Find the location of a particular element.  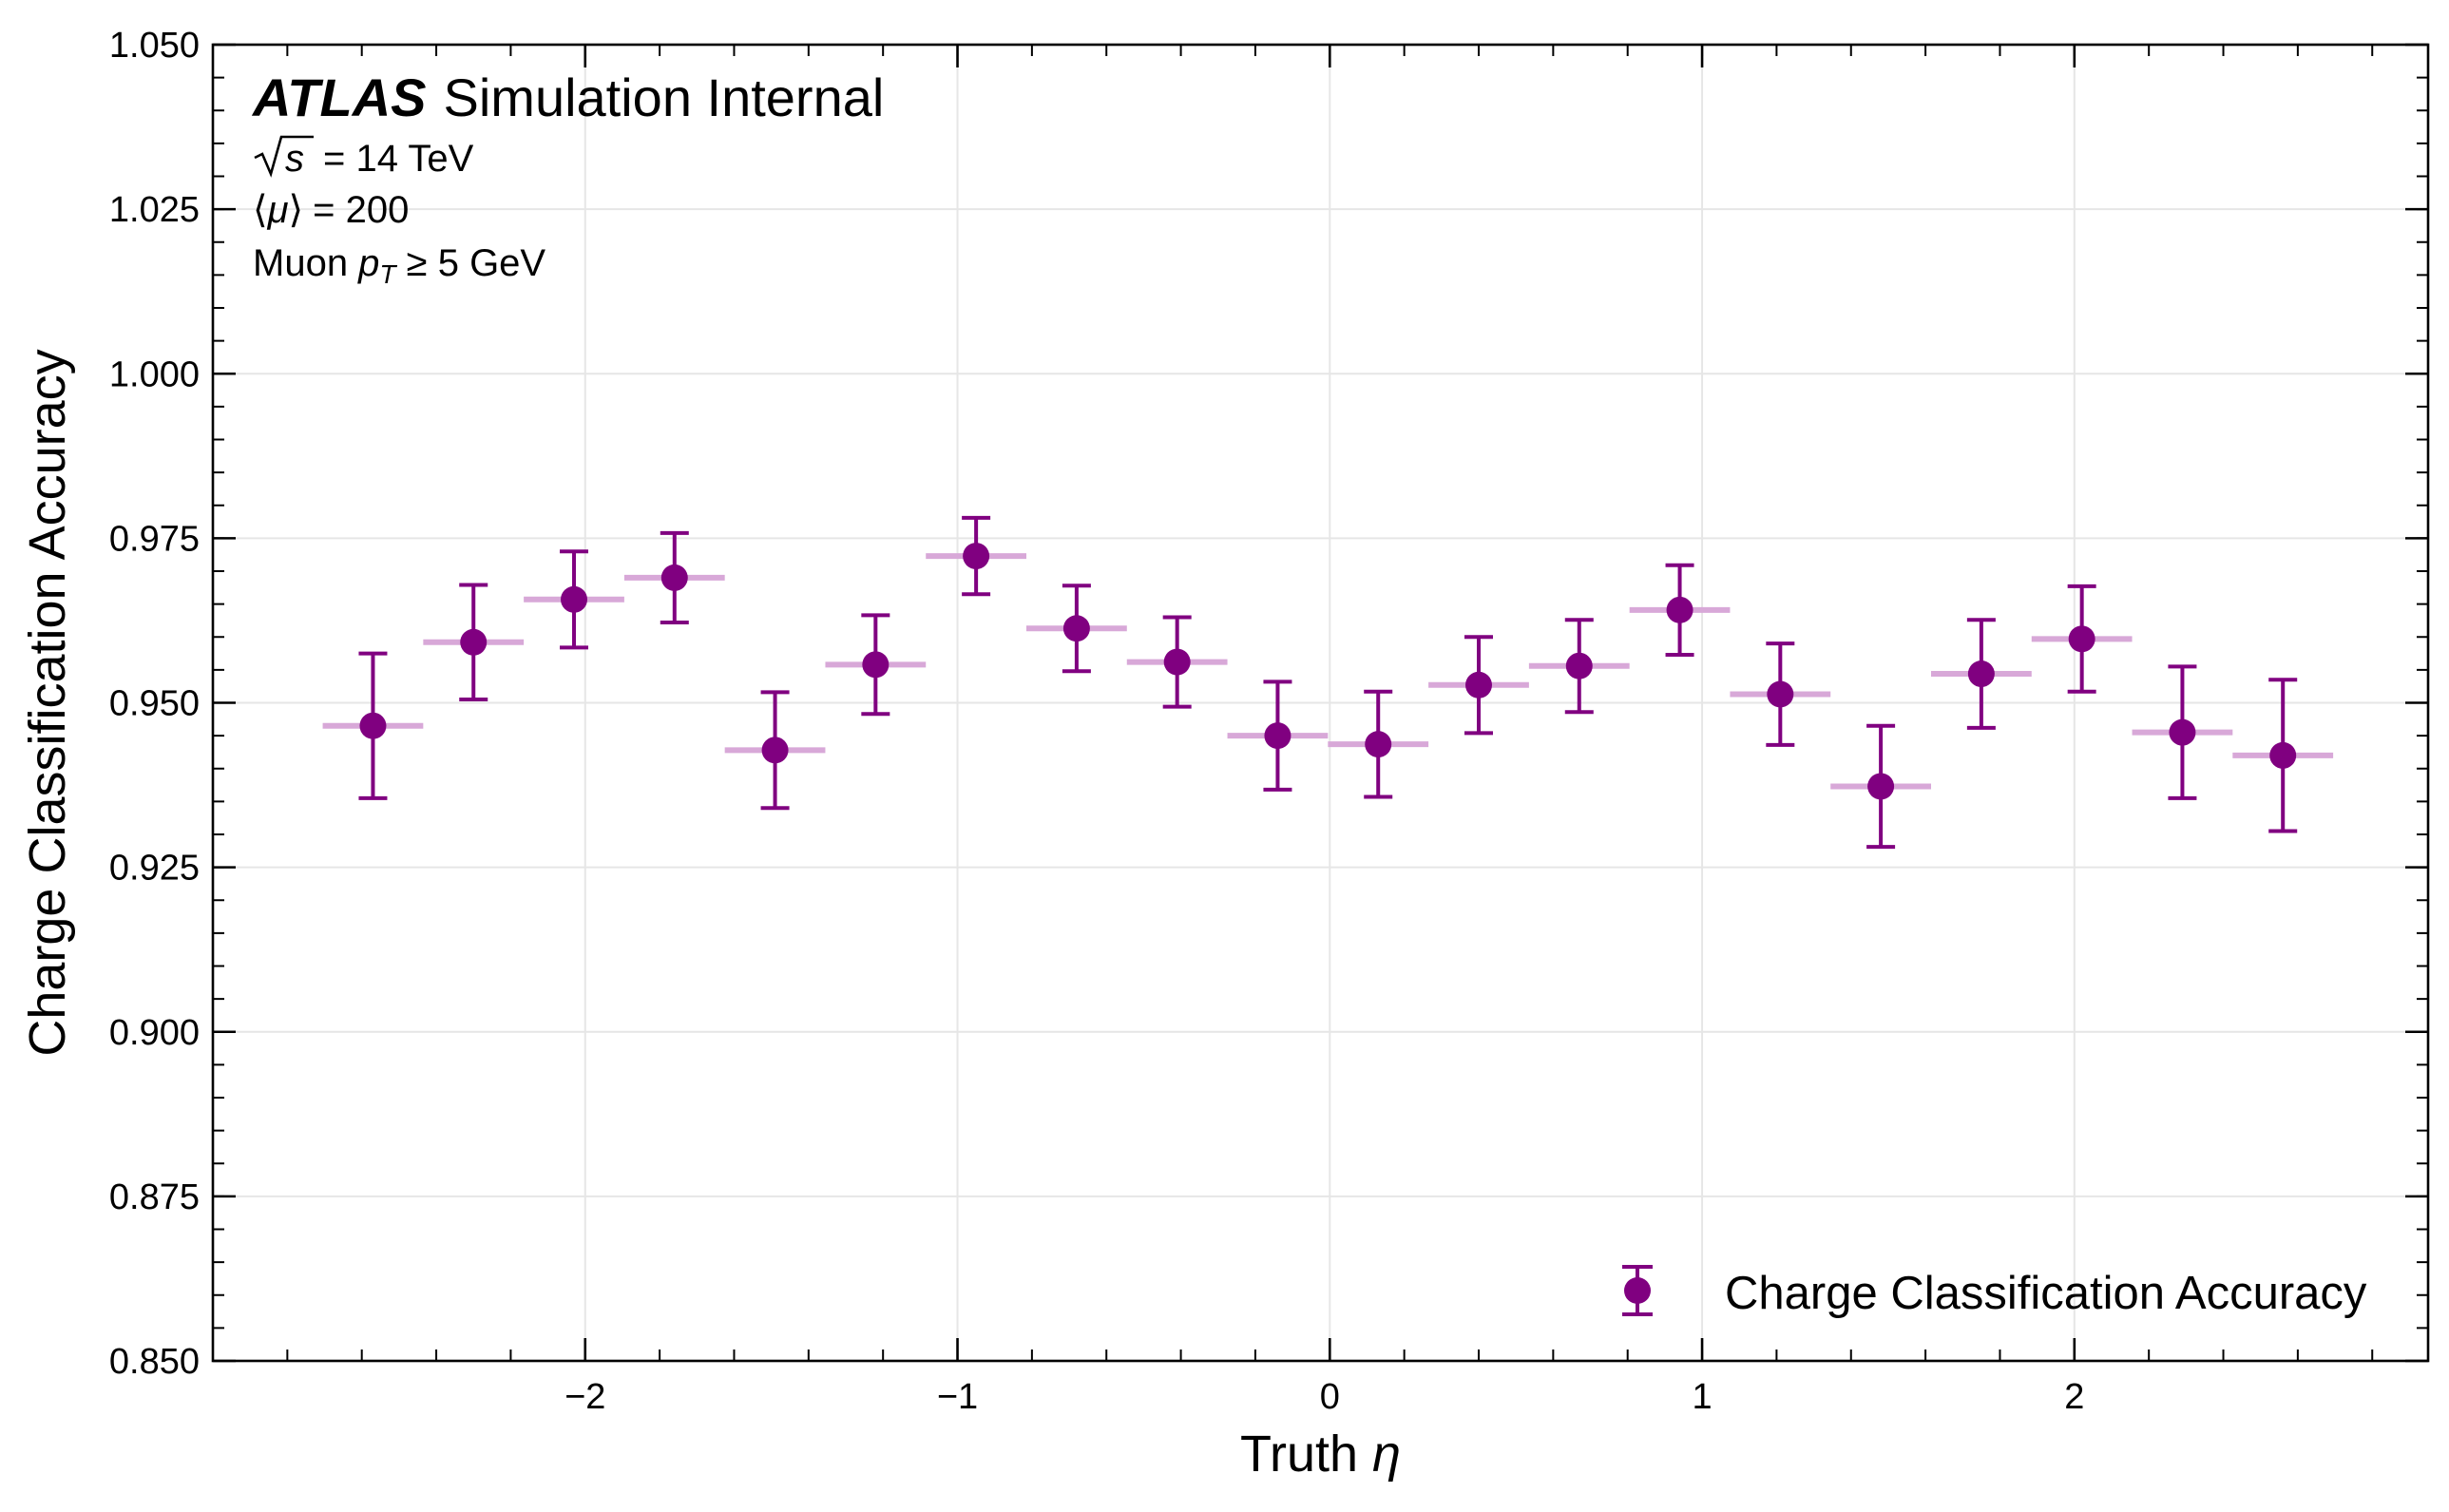

x-tick-label: −1 is located at coordinates (957, 1397).